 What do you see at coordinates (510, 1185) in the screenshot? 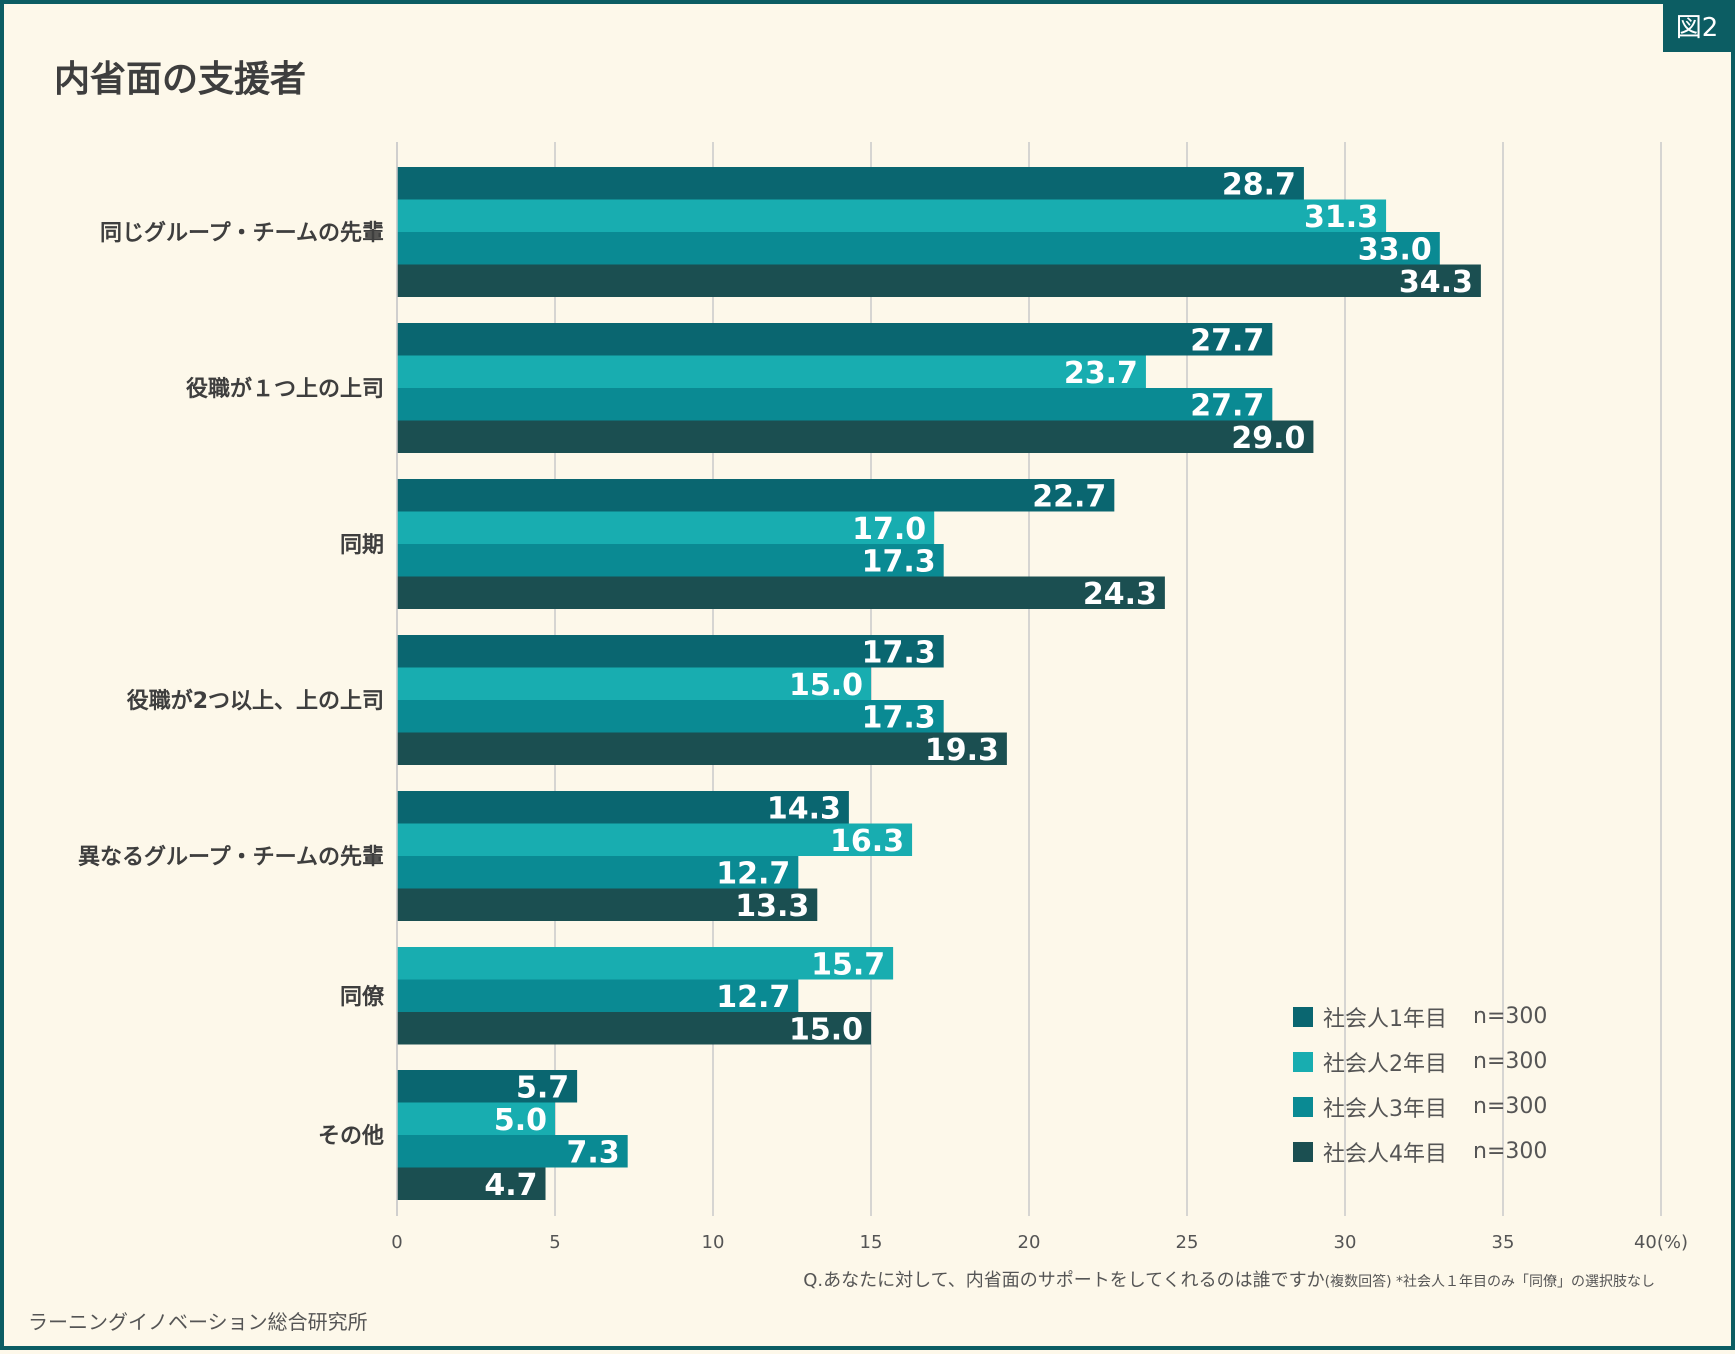
I see `data-label: 4.7` at bounding box center [510, 1185].